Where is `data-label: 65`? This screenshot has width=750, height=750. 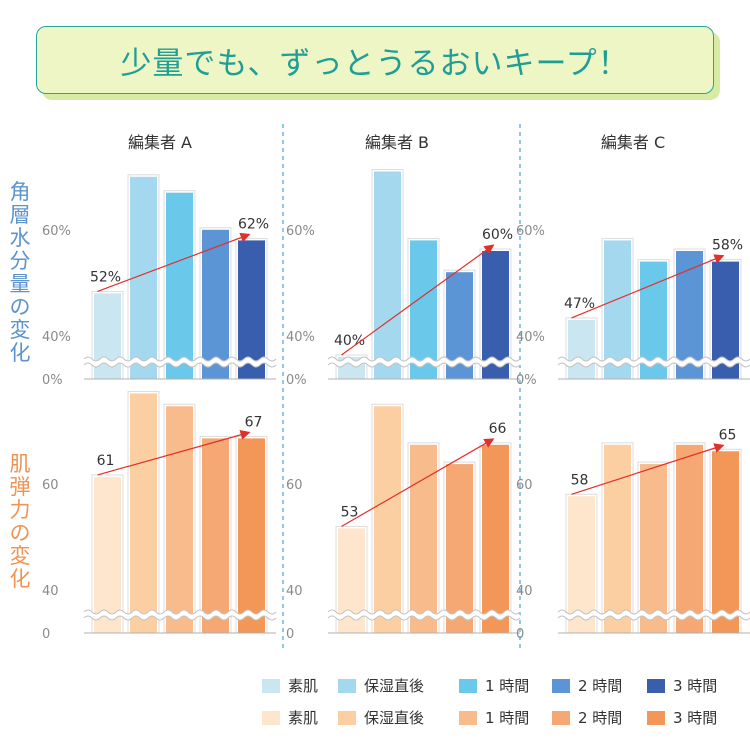 data-label: 65 is located at coordinates (728, 435).